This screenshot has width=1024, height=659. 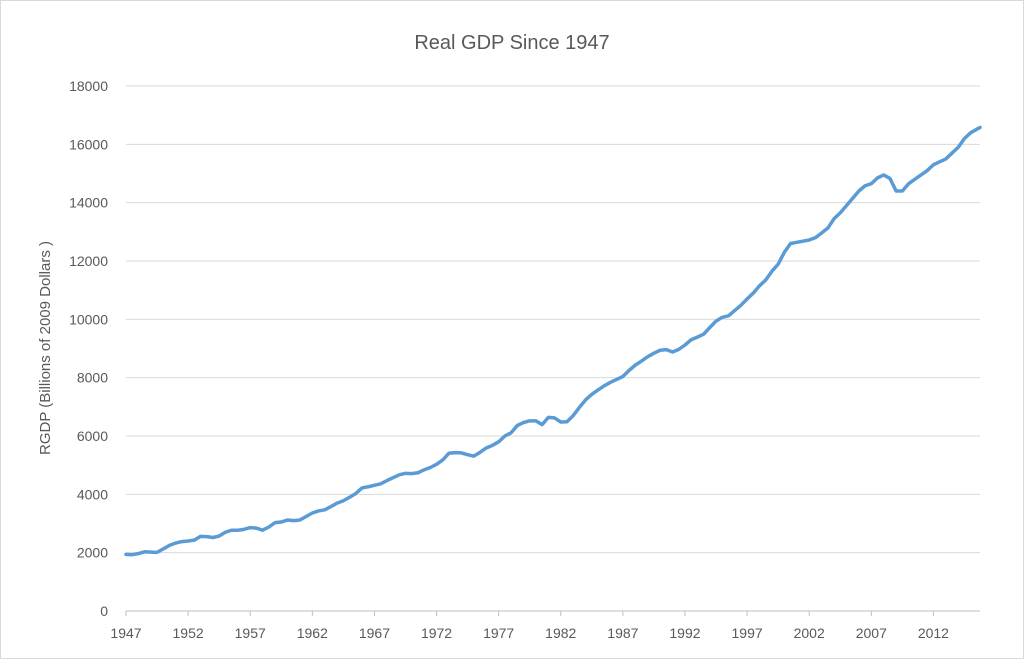 What do you see at coordinates (560, 633) in the screenshot?
I see `x-tick-label: 1982` at bounding box center [560, 633].